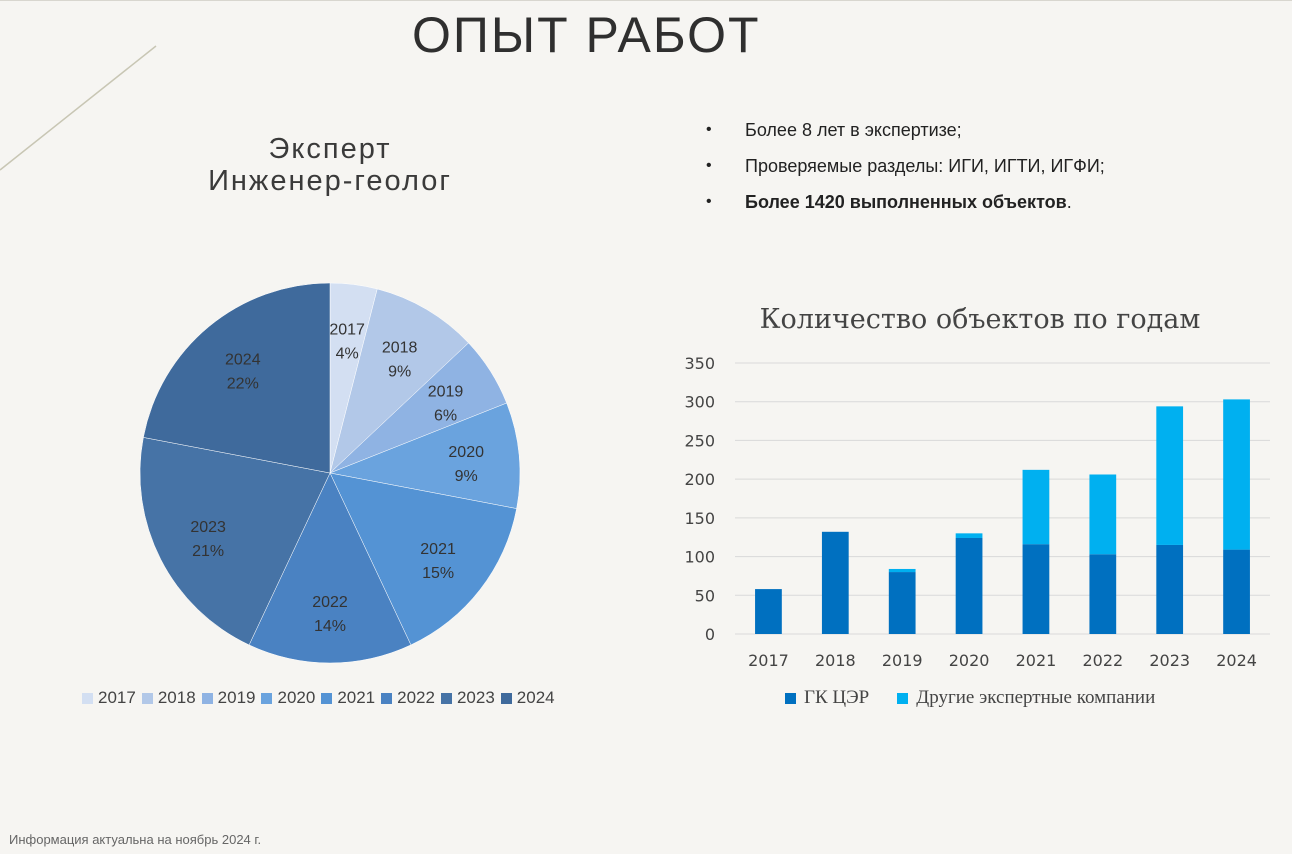 The image size is (1292, 854). What do you see at coordinates (475, 697) in the screenshot?
I see `legend-label: 2023` at bounding box center [475, 697].